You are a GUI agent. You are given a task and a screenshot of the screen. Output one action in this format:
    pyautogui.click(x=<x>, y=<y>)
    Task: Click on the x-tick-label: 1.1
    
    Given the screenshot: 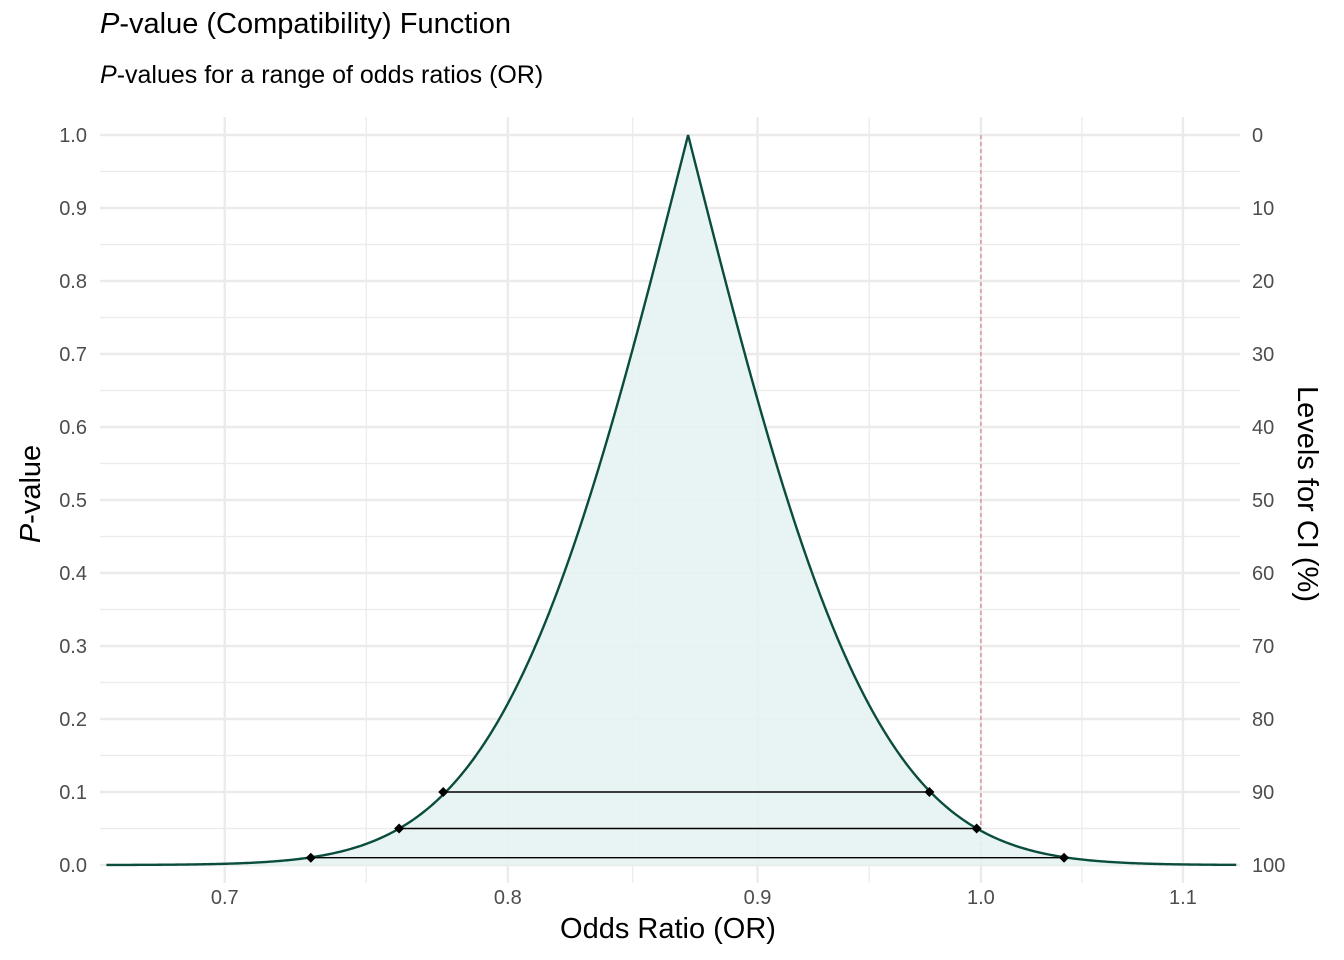 What is the action you would take?
    pyautogui.click(x=1183, y=898)
    